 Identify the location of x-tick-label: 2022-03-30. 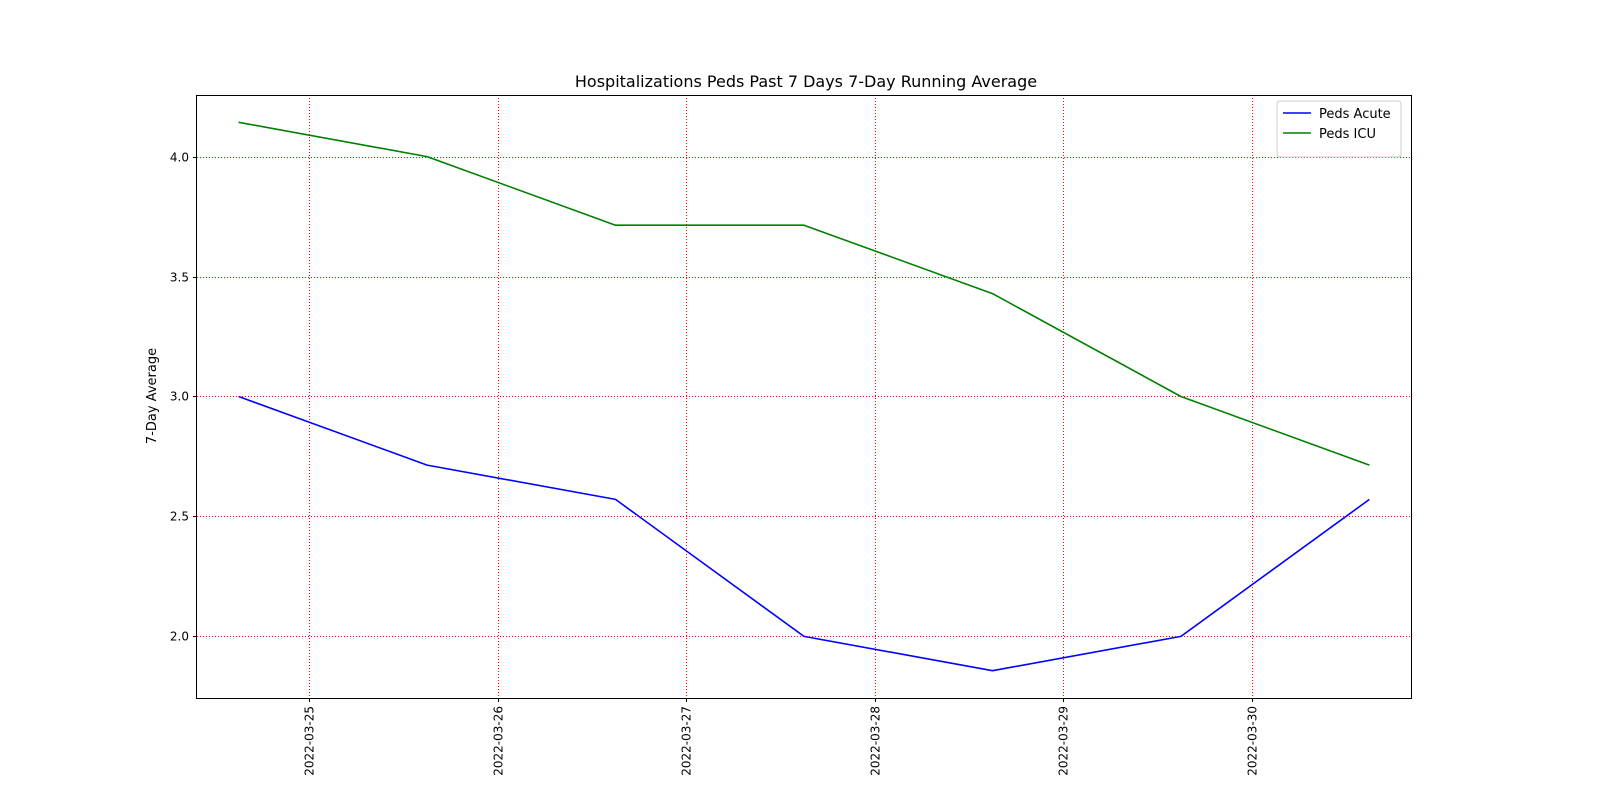
(1253, 741).